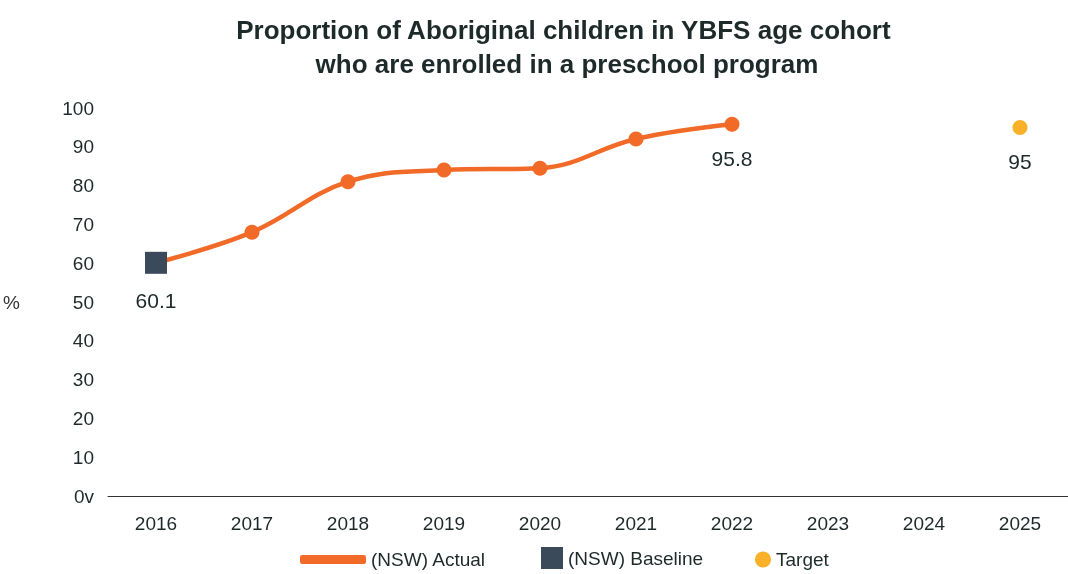  Describe the element at coordinates (78, 108) in the screenshot. I see `y-tick-label: 100` at that location.